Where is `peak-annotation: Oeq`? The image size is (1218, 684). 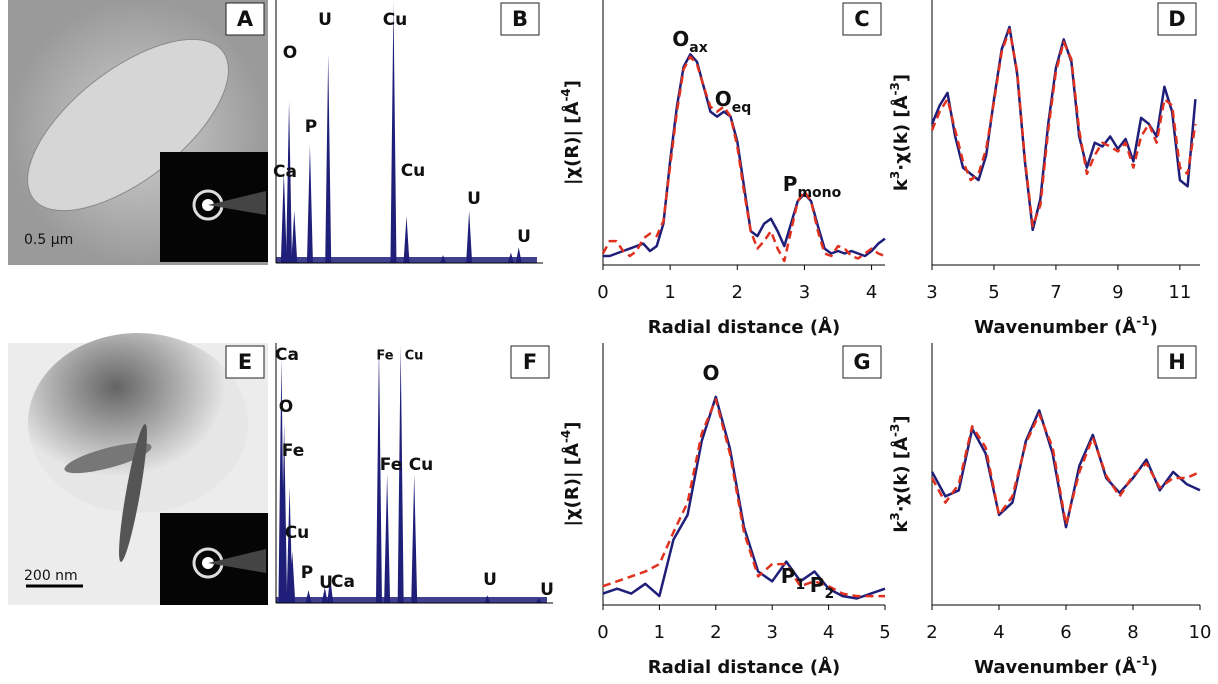
peak-annotation: Oeq is located at coordinates (733, 102).